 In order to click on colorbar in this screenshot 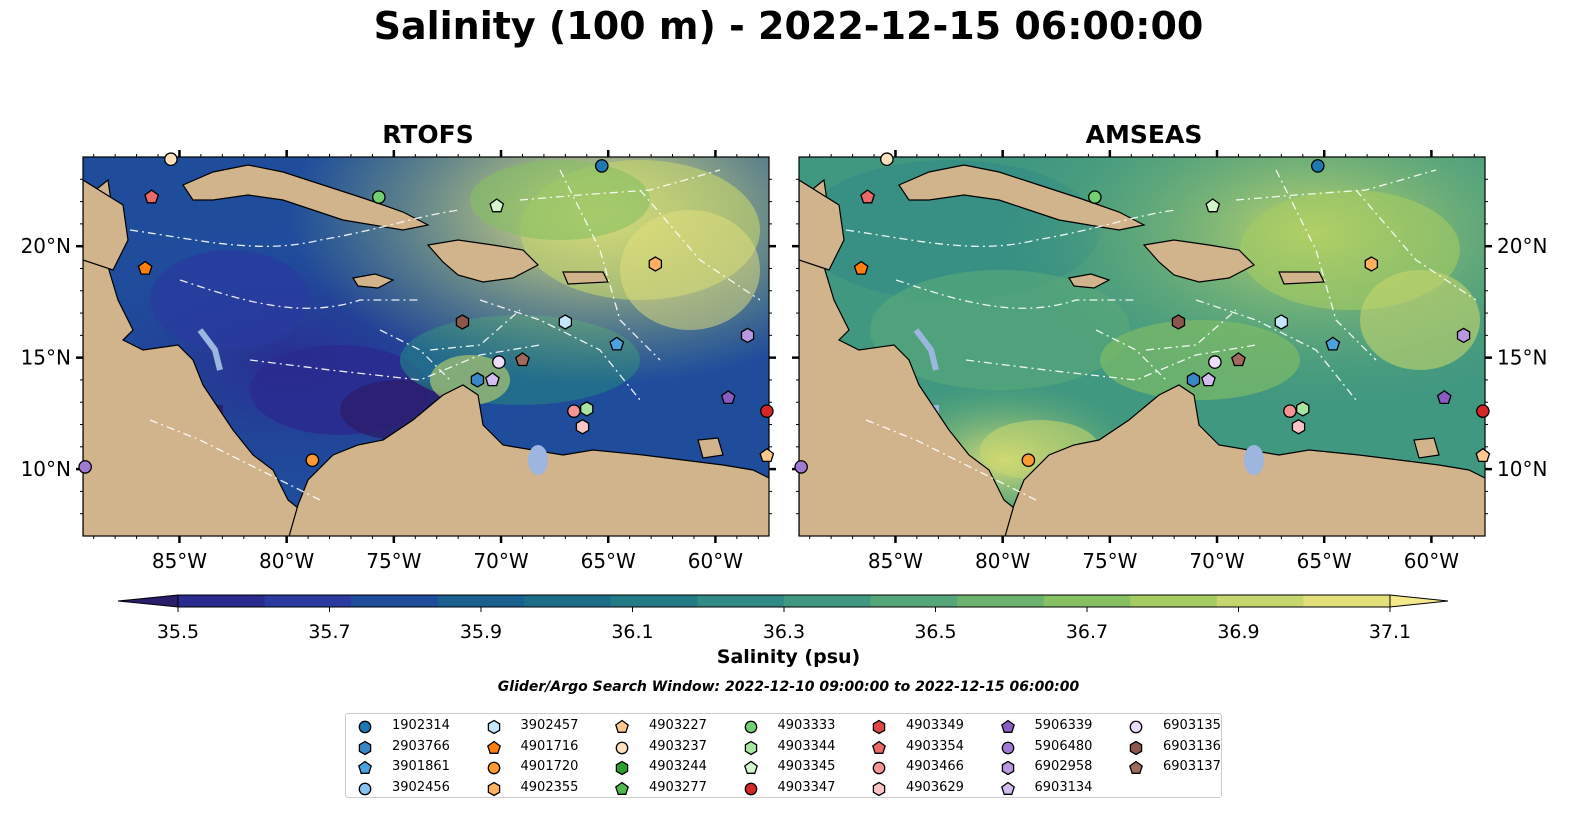, I will do `click(783, 601)`.